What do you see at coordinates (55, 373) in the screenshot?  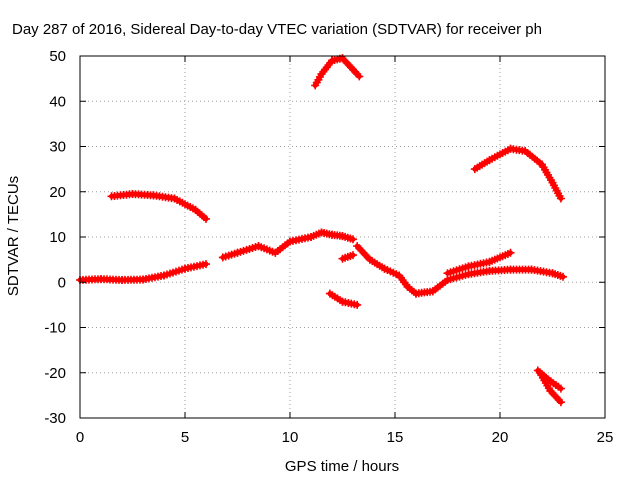 I see `y-tick-label: -20` at bounding box center [55, 373].